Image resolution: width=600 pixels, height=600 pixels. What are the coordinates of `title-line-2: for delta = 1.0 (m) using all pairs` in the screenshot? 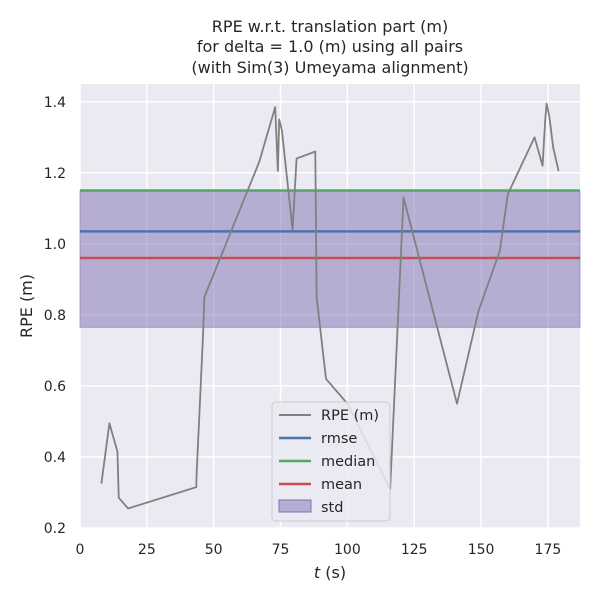 It's located at (330, 46).